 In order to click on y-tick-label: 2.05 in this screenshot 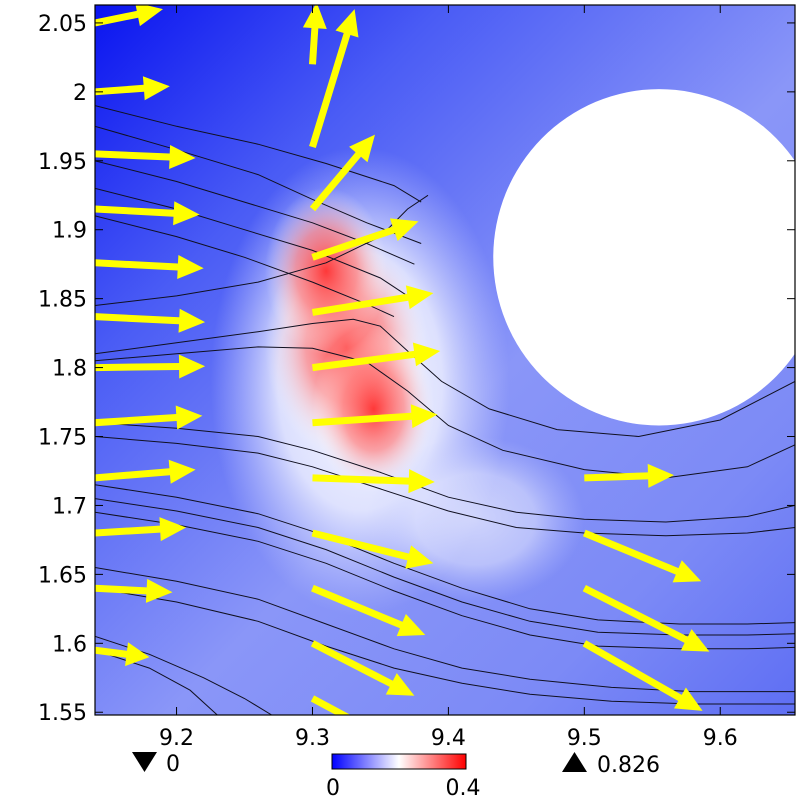, I will do `click(62, 24)`.